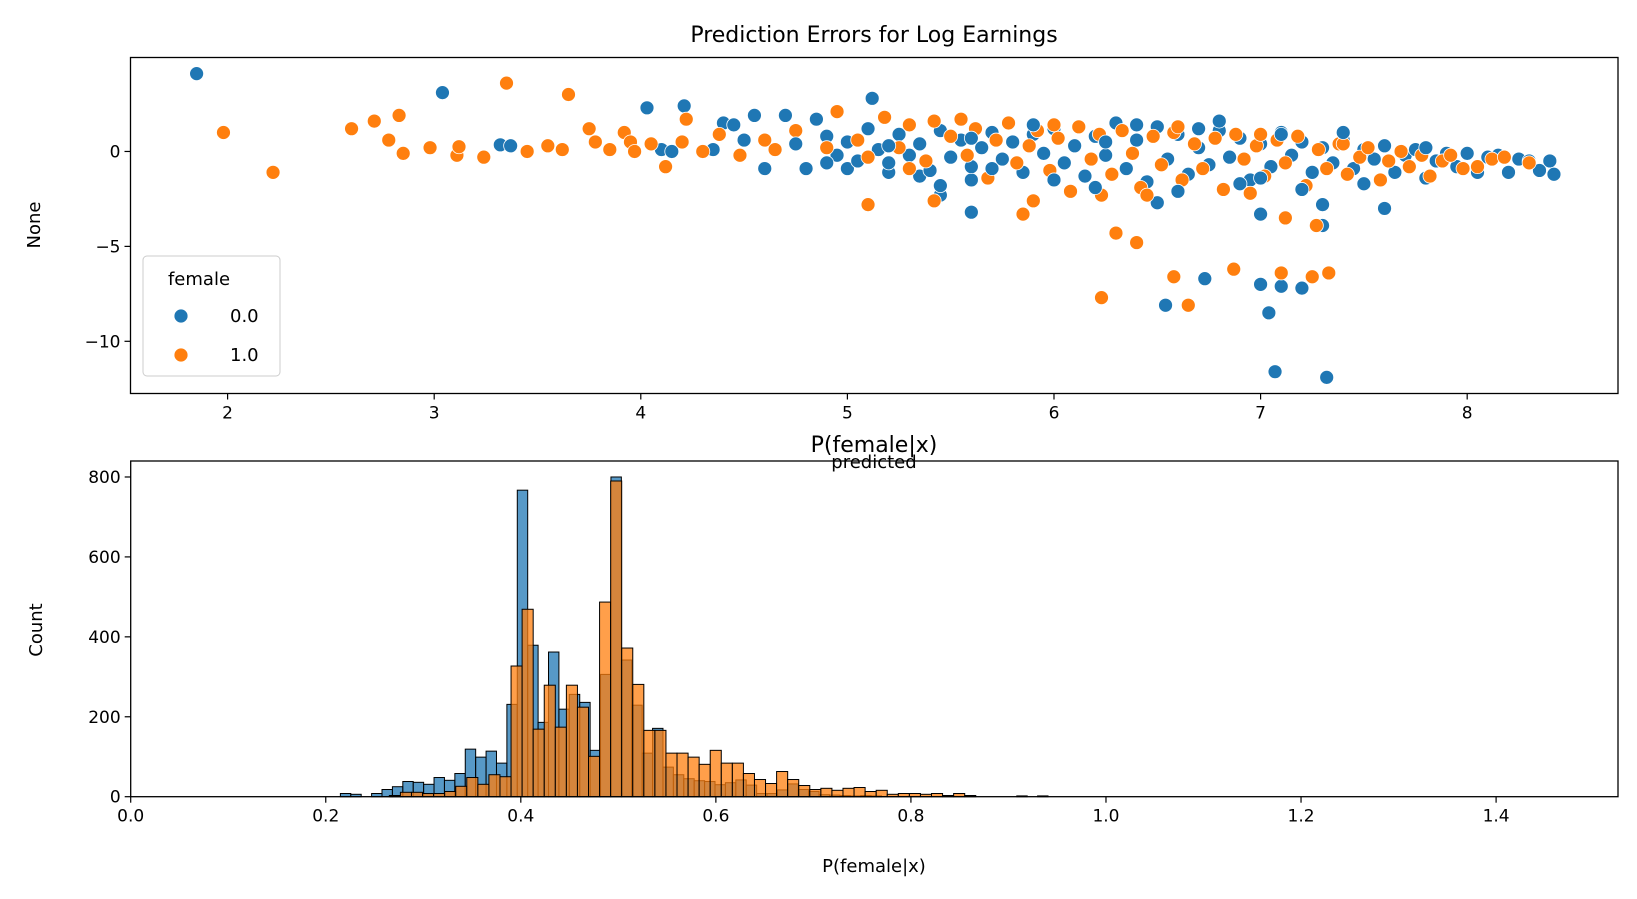  What do you see at coordinates (1467, 414) in the screenshot?
I see `x-tick-label: 8` at bounding box center [1467, 414].